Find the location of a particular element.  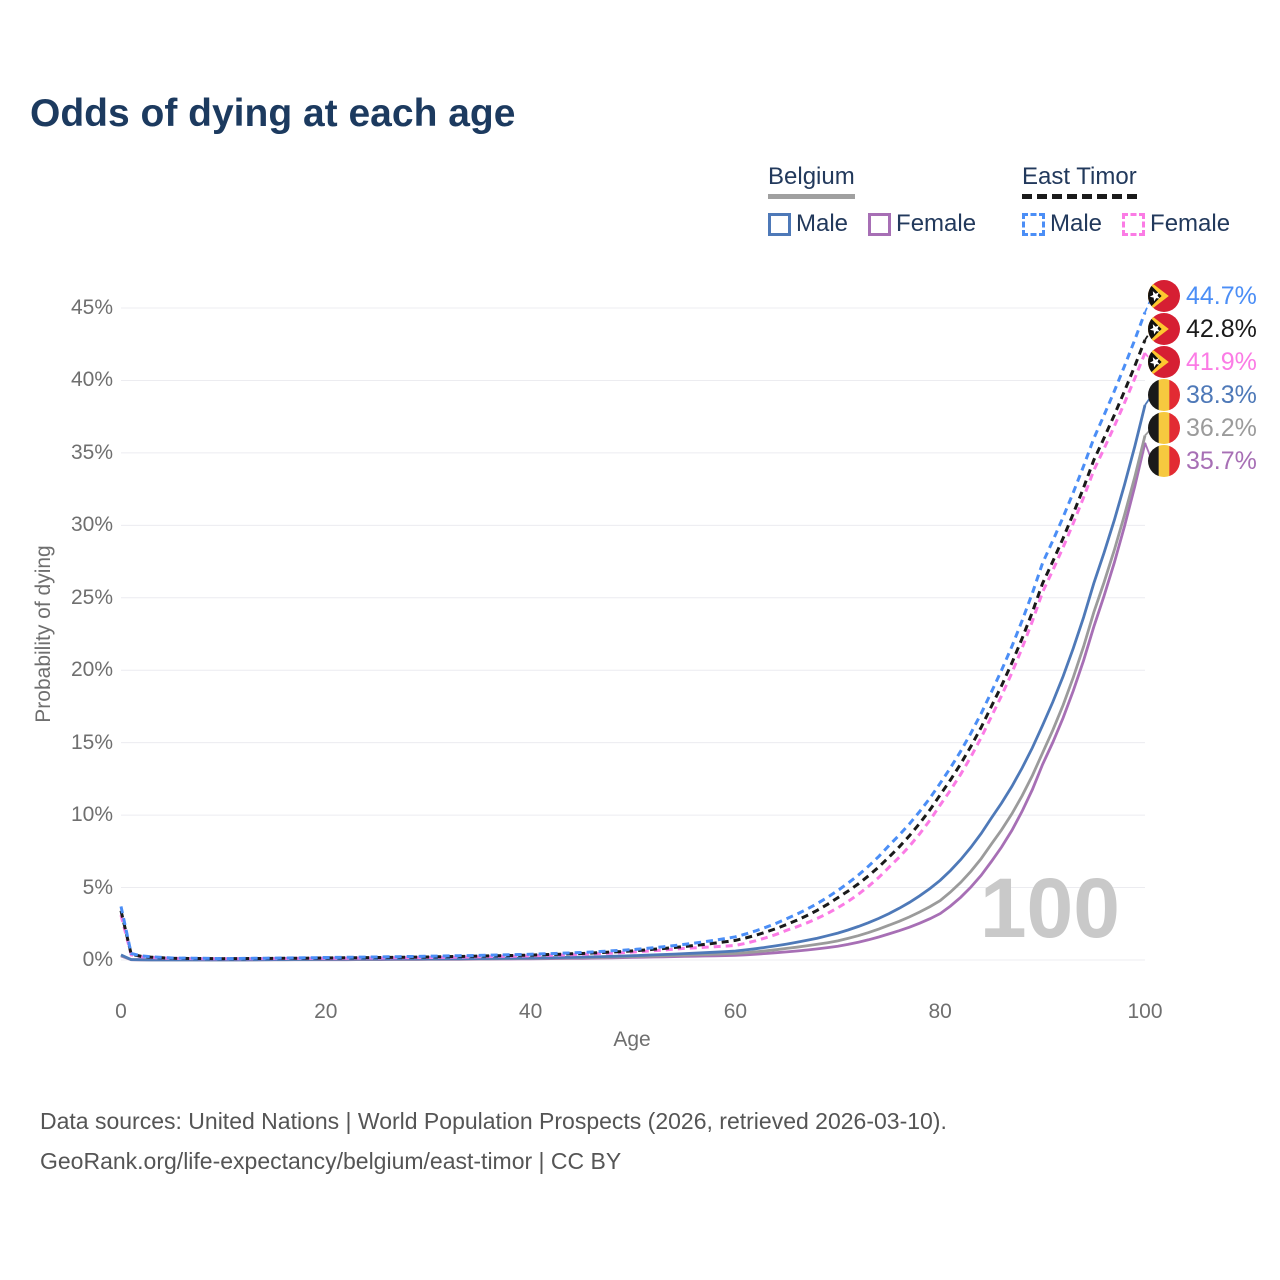

end-label-belgium-both-sexes: 36.2% is located at coordinates (1221, 428).